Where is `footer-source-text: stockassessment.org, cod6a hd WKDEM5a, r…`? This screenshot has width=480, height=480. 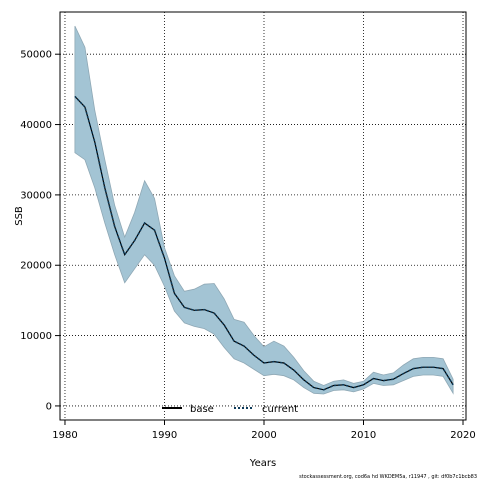
footer-source-text: stockassessment.org, cod6a hd WKDEM5a, r… is located at coordinates (388, 477).